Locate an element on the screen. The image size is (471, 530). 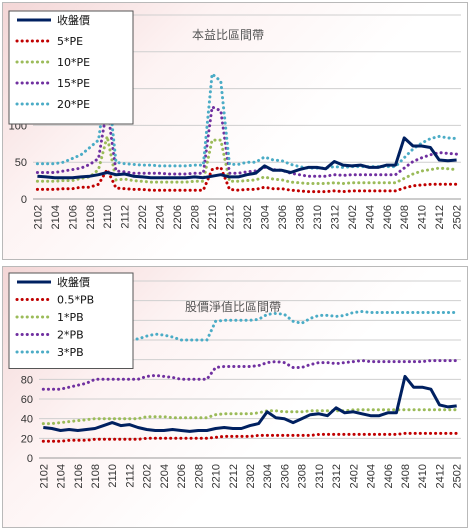
chart-title: 股價淨值比區間帶 is located at coordinates (233, 306).